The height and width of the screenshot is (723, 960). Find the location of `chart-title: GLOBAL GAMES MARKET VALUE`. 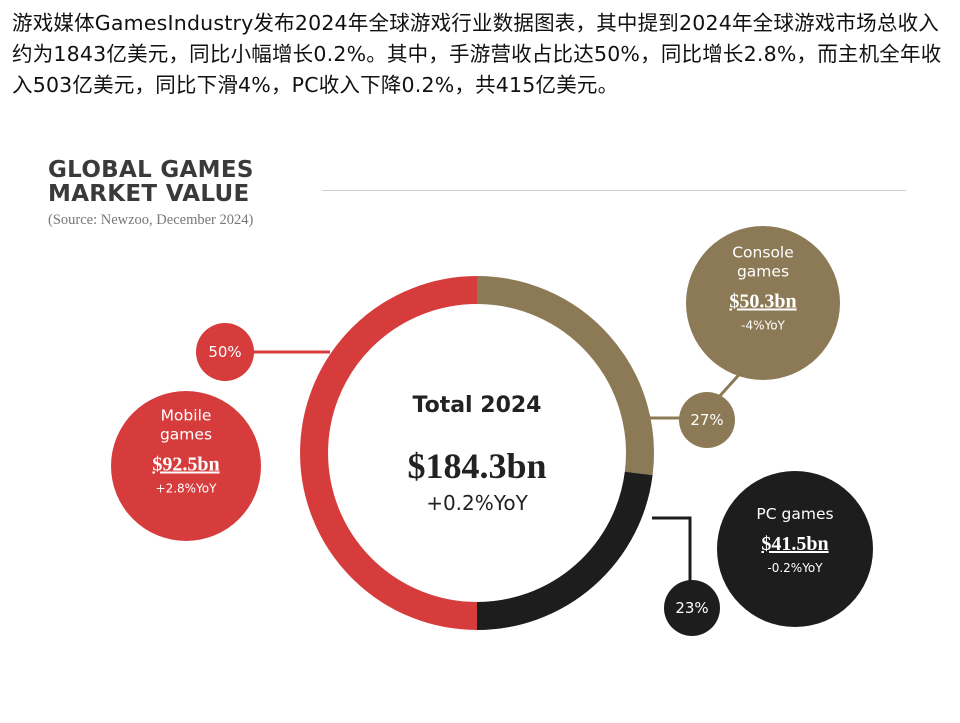

chart-title: GLOBAL GAMES MARKET VALUE is located at coordinates (151, 182).